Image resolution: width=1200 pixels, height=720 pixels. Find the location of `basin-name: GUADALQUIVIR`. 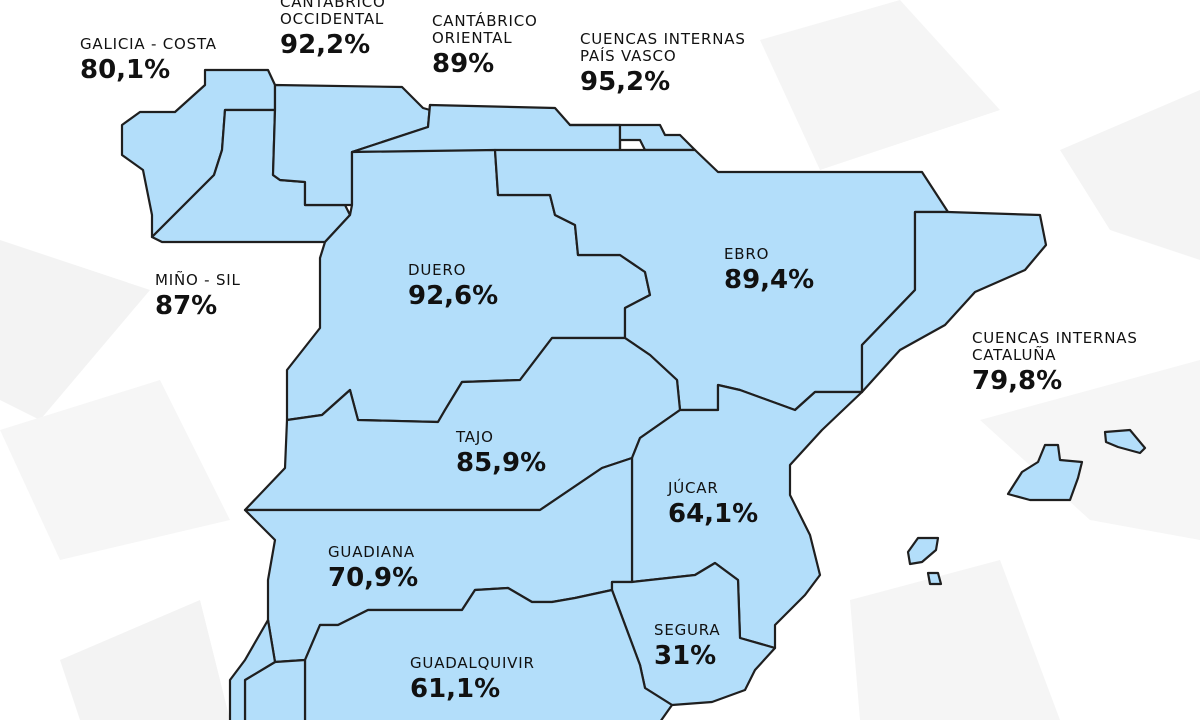

basin-name: GUADALQUIVIR is located at coordinates (472, 663).